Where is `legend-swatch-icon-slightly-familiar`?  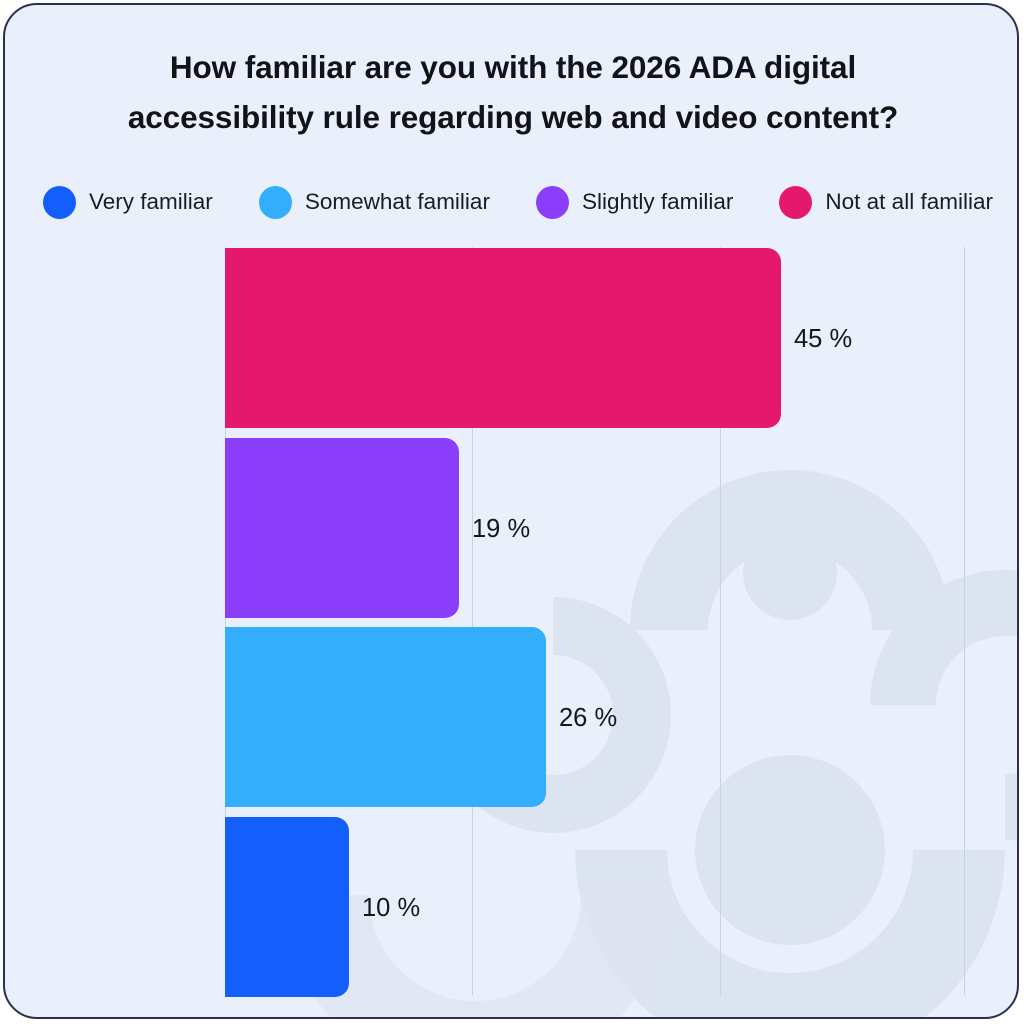 legend-swatch-icon-slightly-familiar is located at coordinates (553, 202).